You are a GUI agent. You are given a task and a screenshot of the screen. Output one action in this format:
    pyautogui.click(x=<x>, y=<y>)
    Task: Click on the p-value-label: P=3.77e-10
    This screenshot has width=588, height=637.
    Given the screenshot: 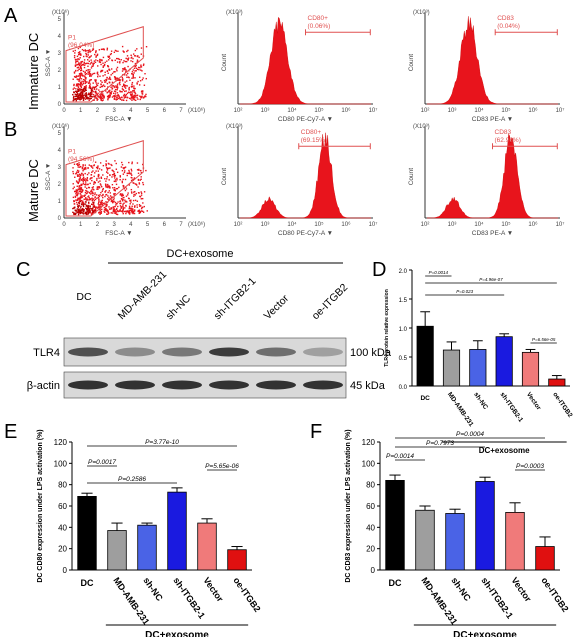 What is the action you would take?
    pyautogui.click(x=162, y=442)
    